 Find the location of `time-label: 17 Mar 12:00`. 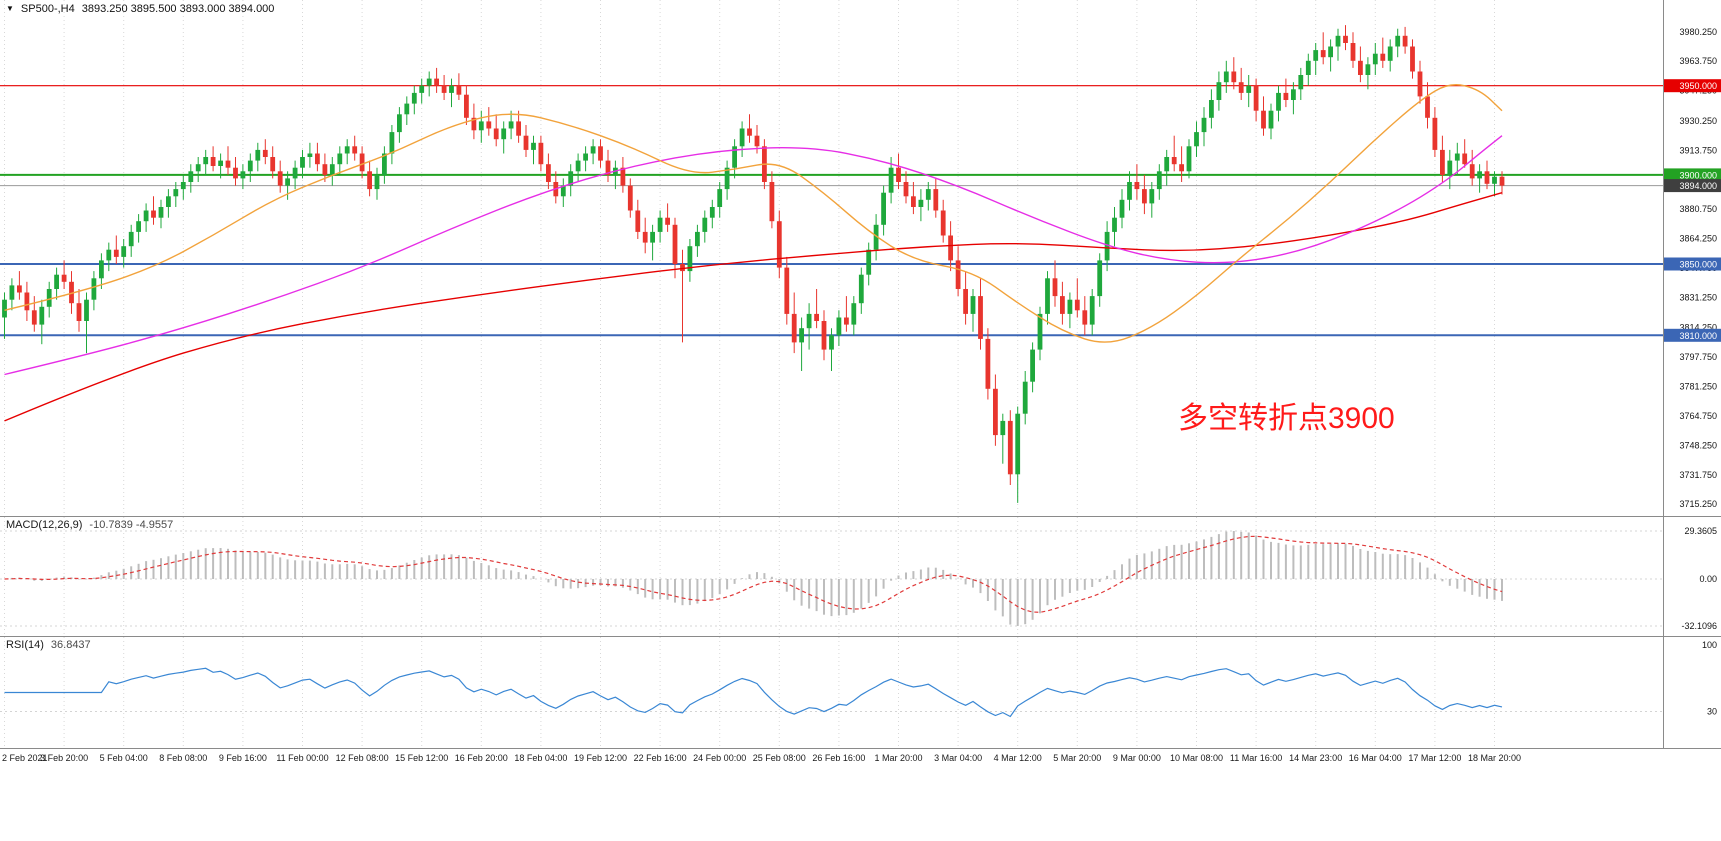

time-label: 17 Mar 12:00 is located at coordinates (1435, 758).